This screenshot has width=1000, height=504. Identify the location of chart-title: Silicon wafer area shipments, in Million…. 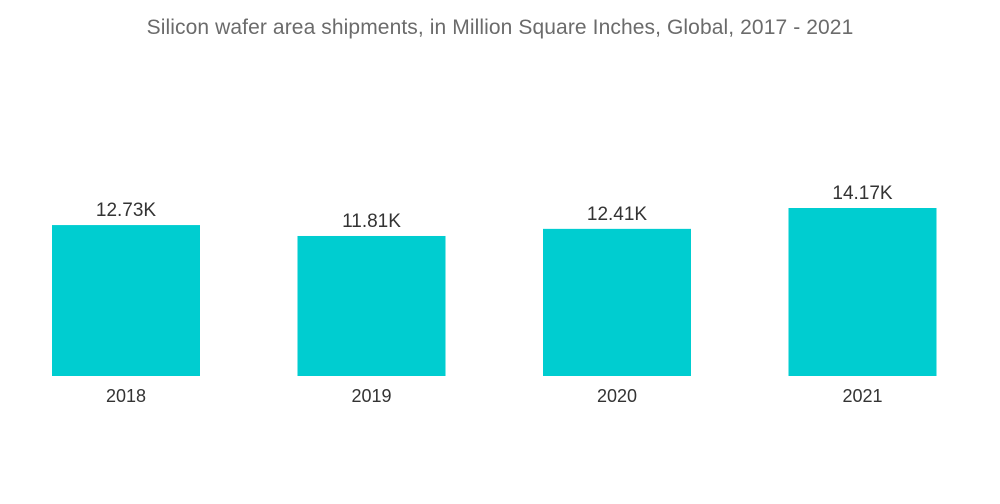
(500, 27).